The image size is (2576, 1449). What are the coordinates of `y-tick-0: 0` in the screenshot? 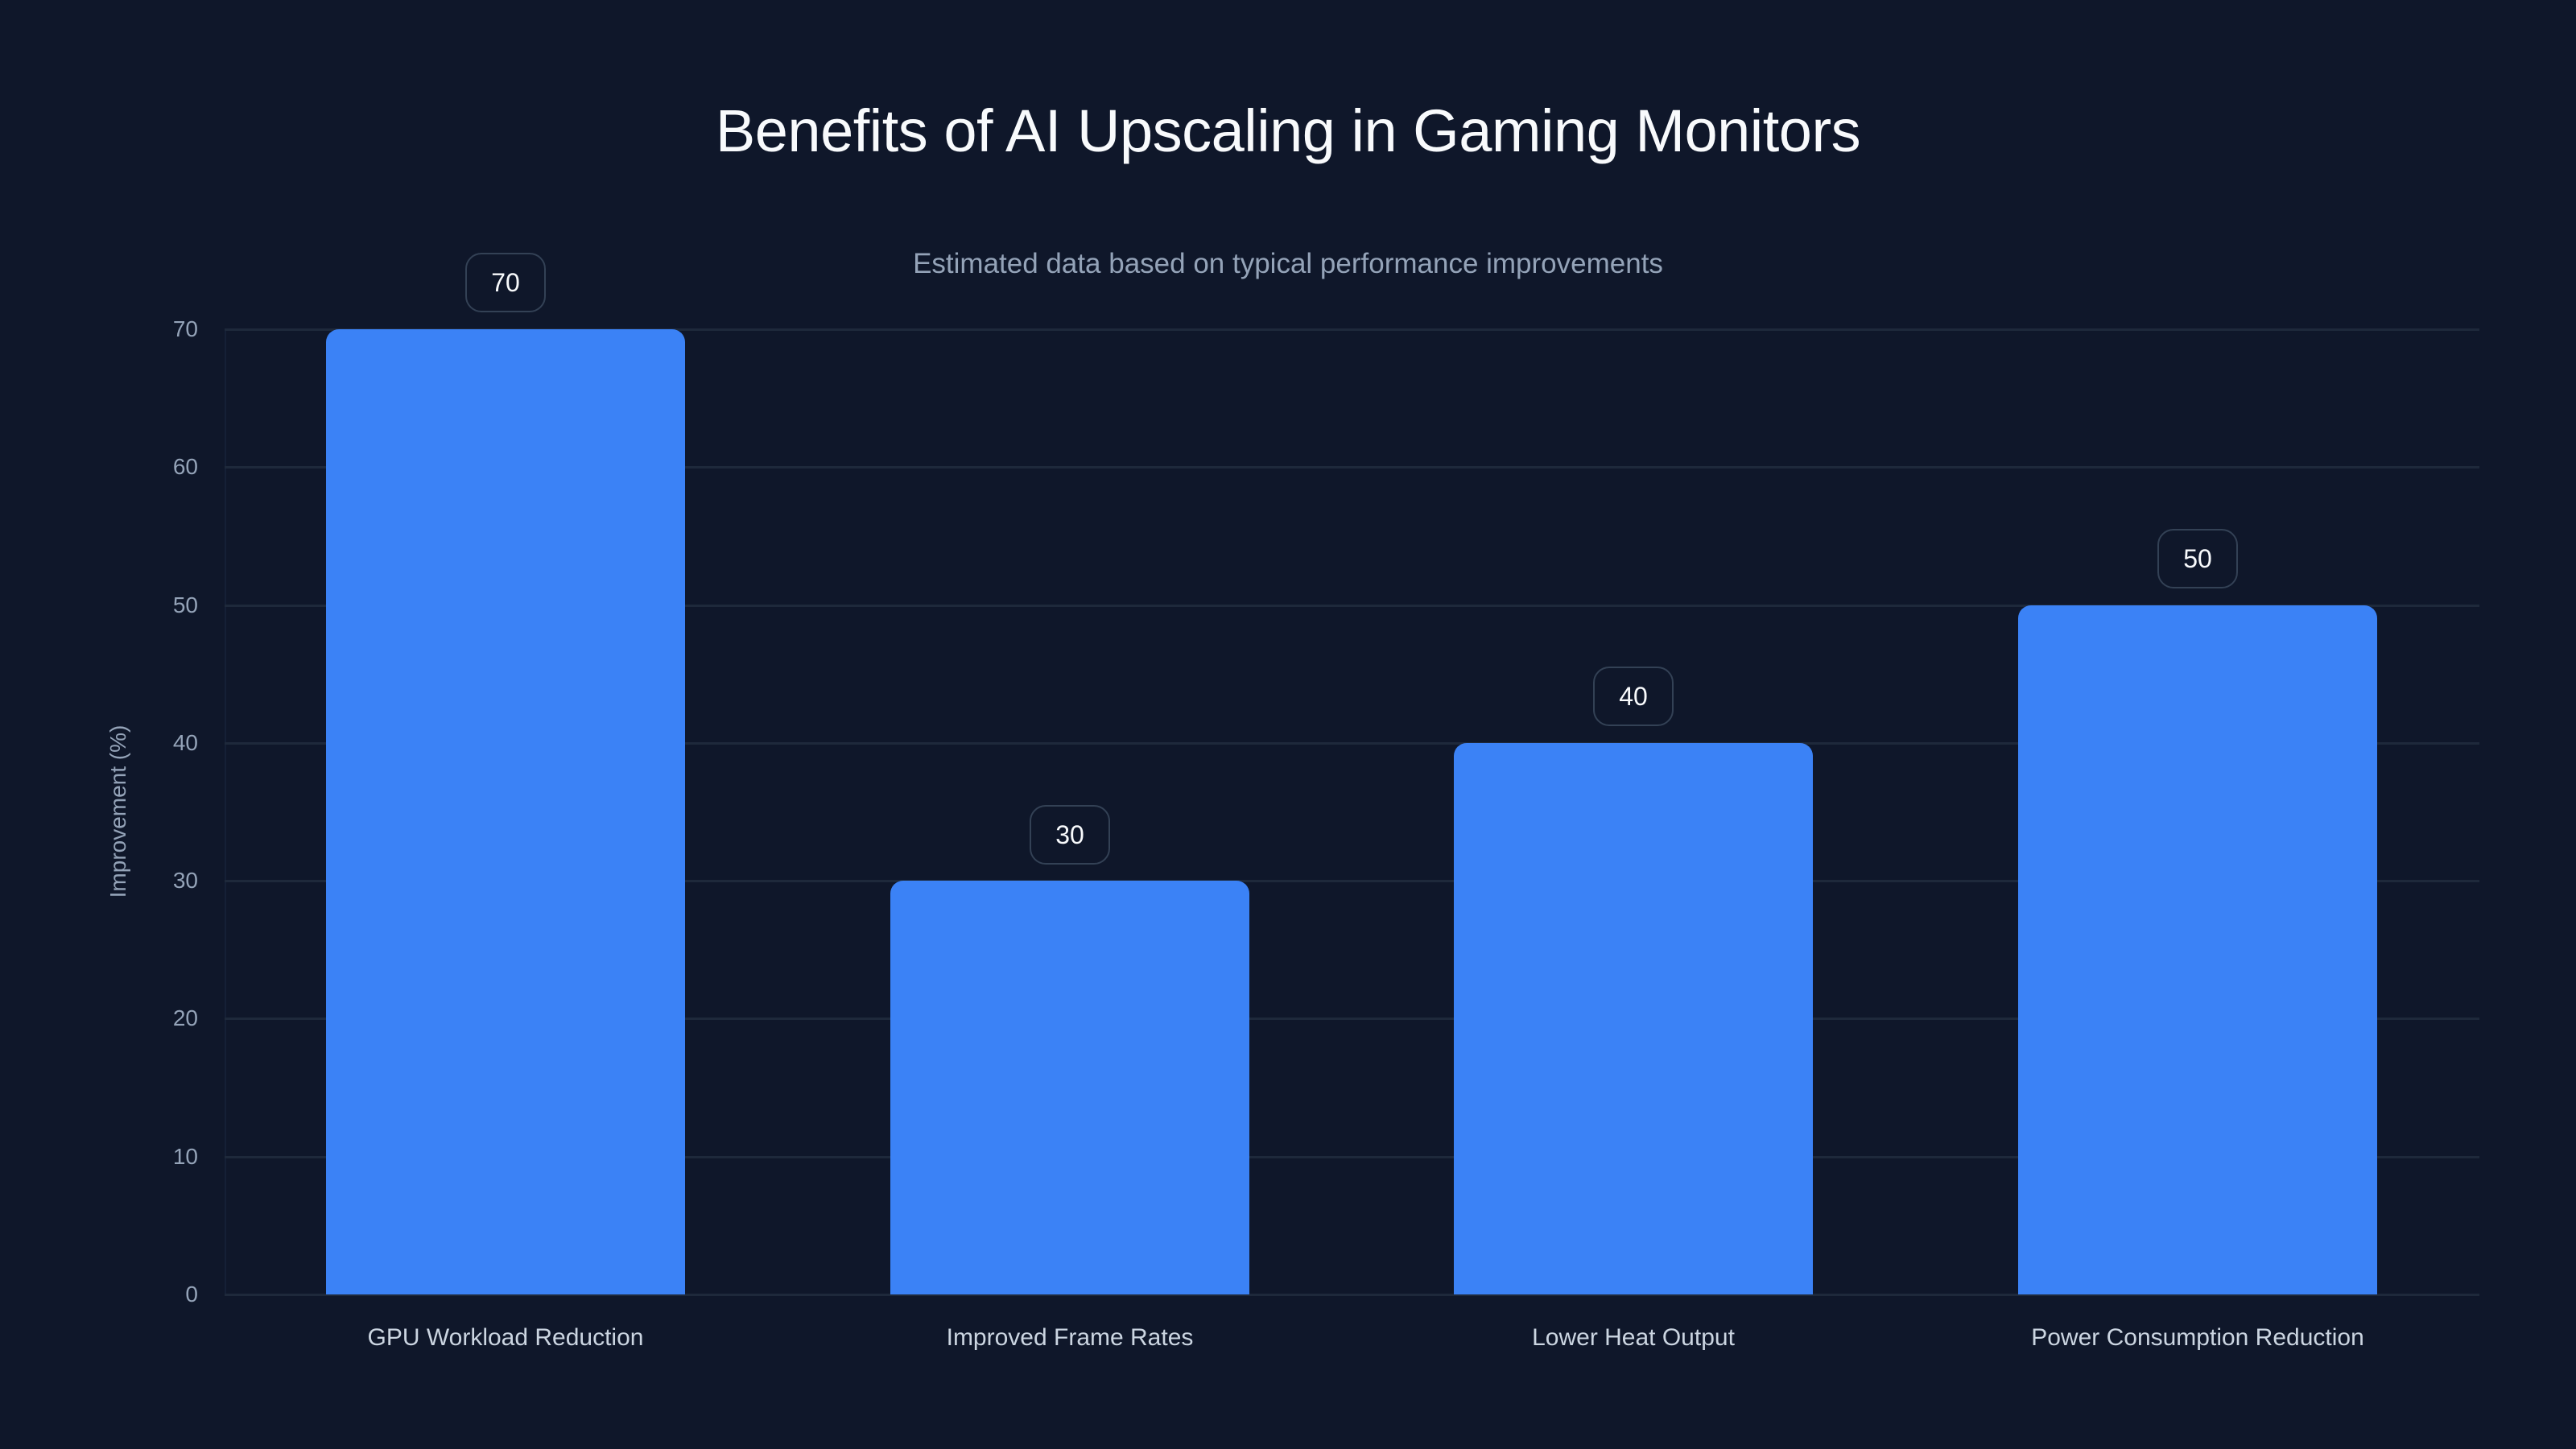 It's located at (191, 1294).